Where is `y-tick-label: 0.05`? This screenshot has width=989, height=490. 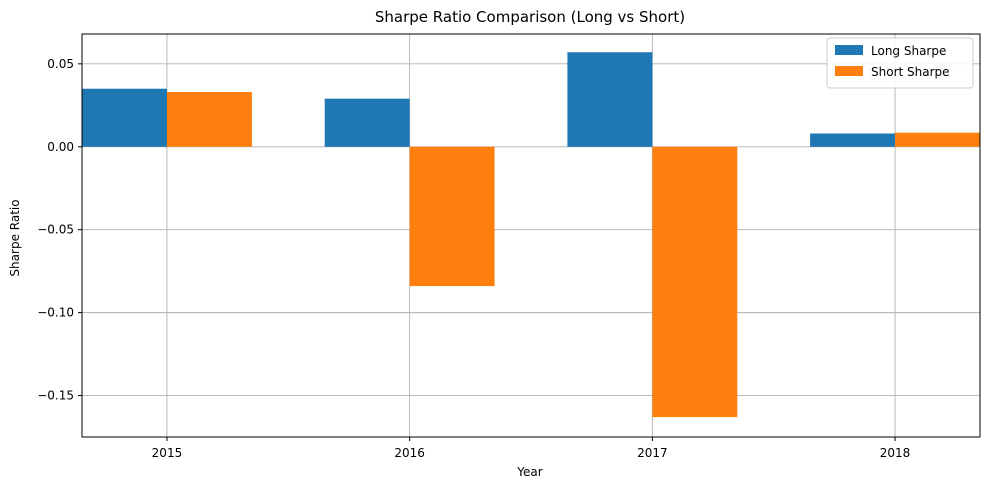 y-tick-label: 0.05 is located at coordinates (60, 64).